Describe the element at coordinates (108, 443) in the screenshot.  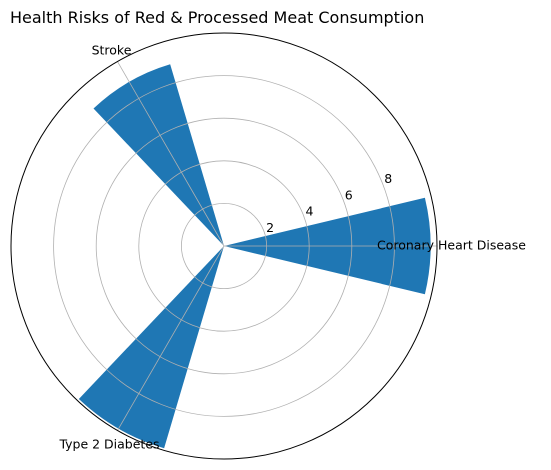
I see `category-label: Type 2 Diabetes` at that location.